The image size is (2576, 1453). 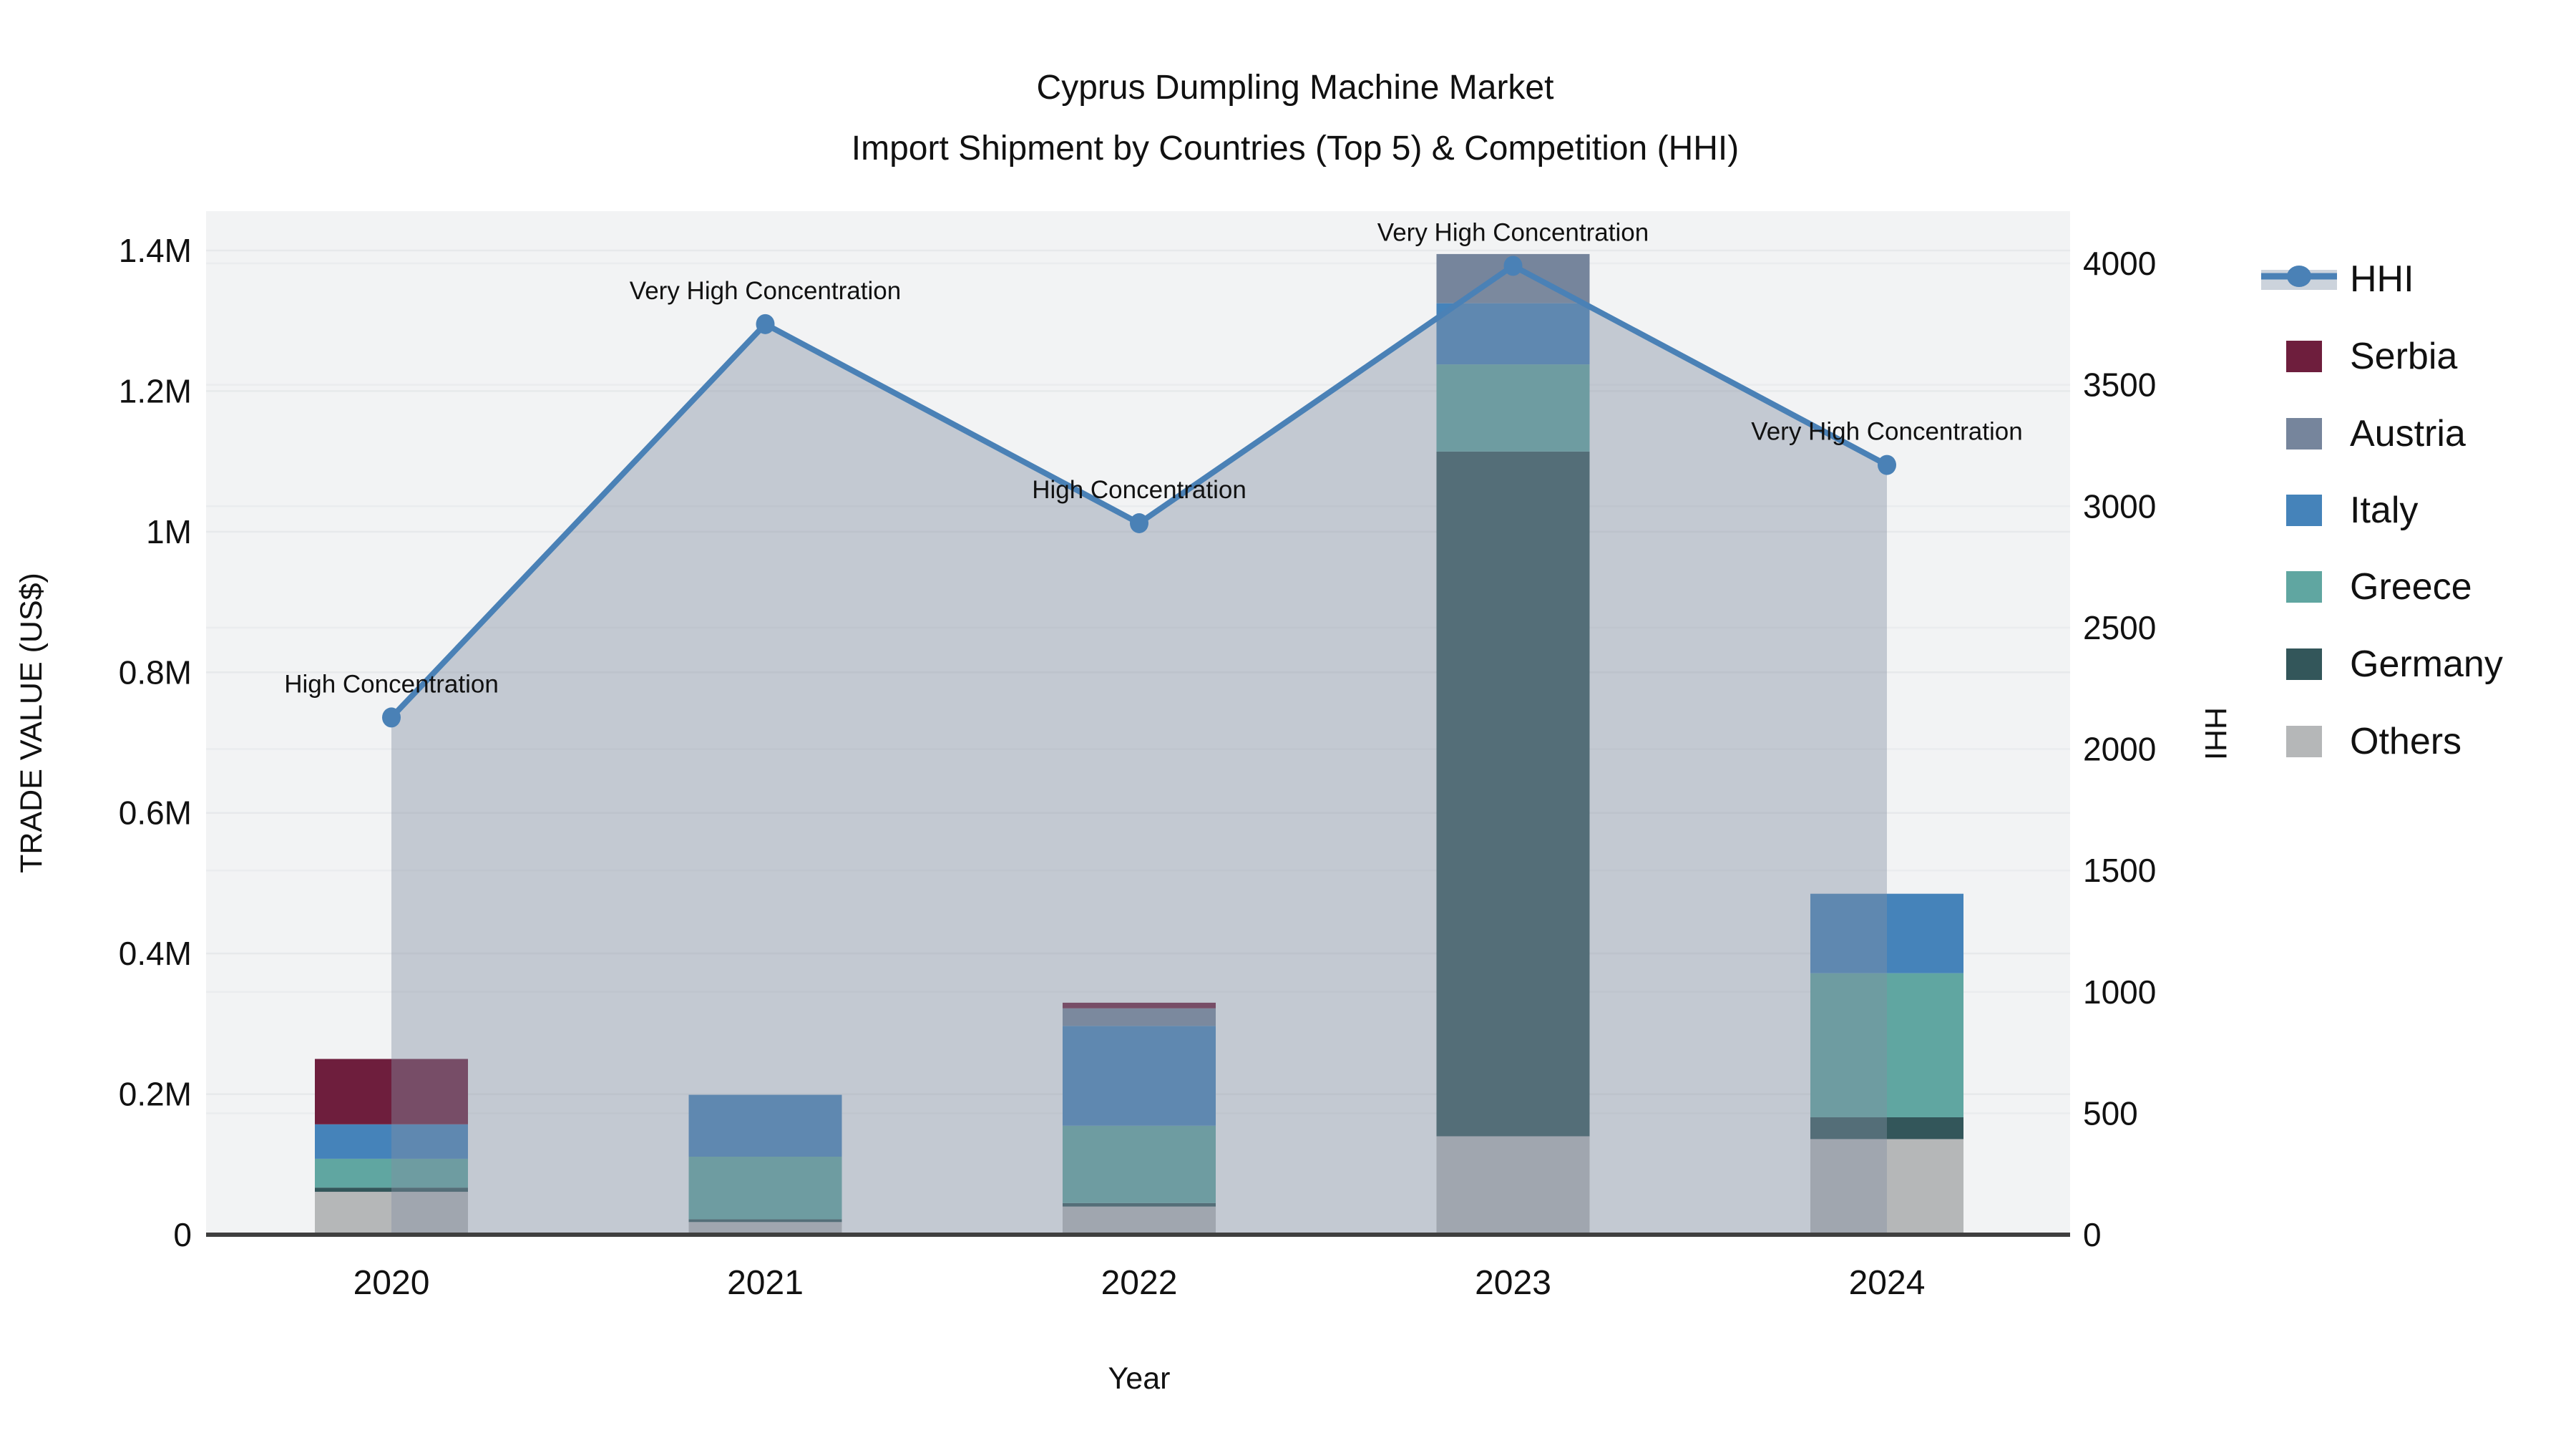 What do you see at coordinates (765, 1221) in the screenshot?
I see `bar-segment-germany-2021` at bounding box center [765, 1221].